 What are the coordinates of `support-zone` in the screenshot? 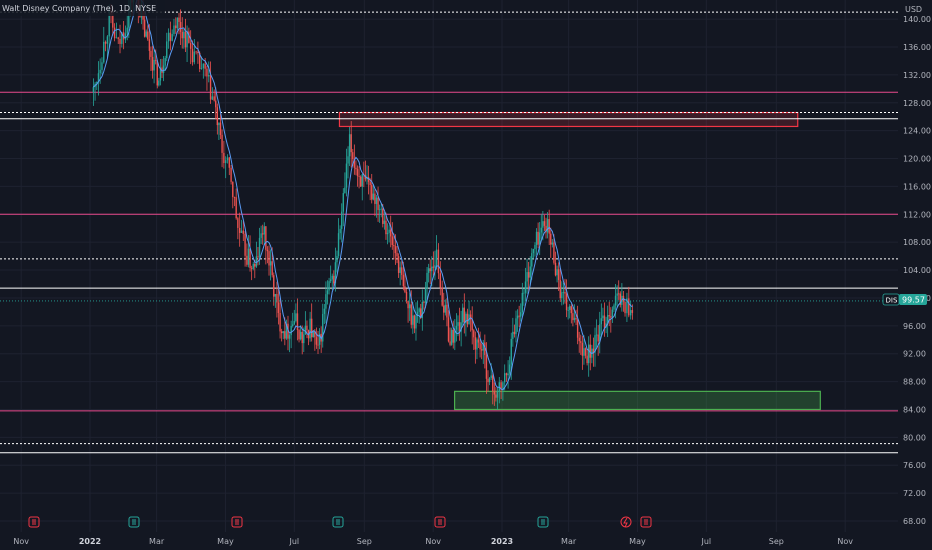 It's located at (637, 400).